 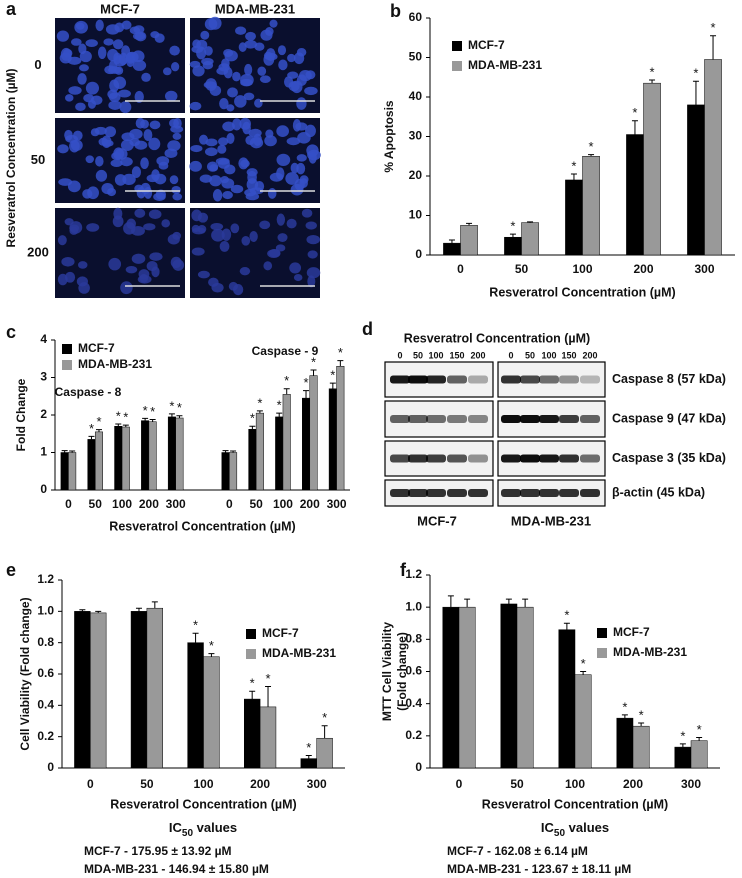 What do you see at coordinates (203, 784) in the screenshot?
I see `x-tick-label: 100` at bounding box center [203, 784].